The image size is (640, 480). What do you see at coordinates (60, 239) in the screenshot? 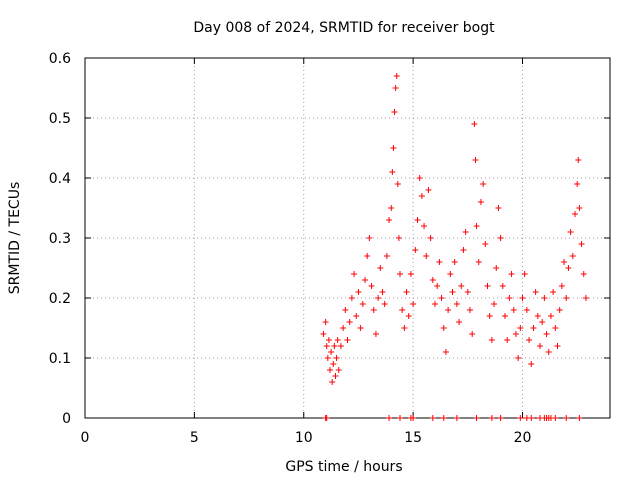
I see `y-tick-label: 0.3` at bounding box center [60, 239].